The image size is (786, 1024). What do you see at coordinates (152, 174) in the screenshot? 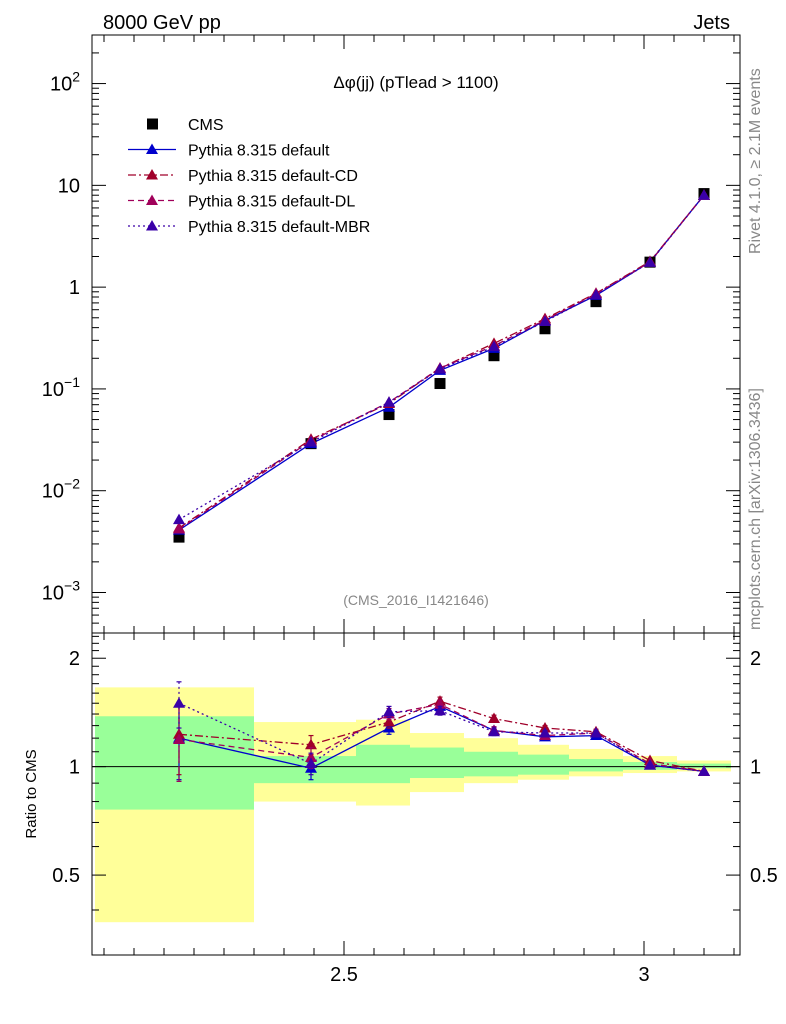
I see `legend-marker-default_cd` at bounding box center [152, 174].